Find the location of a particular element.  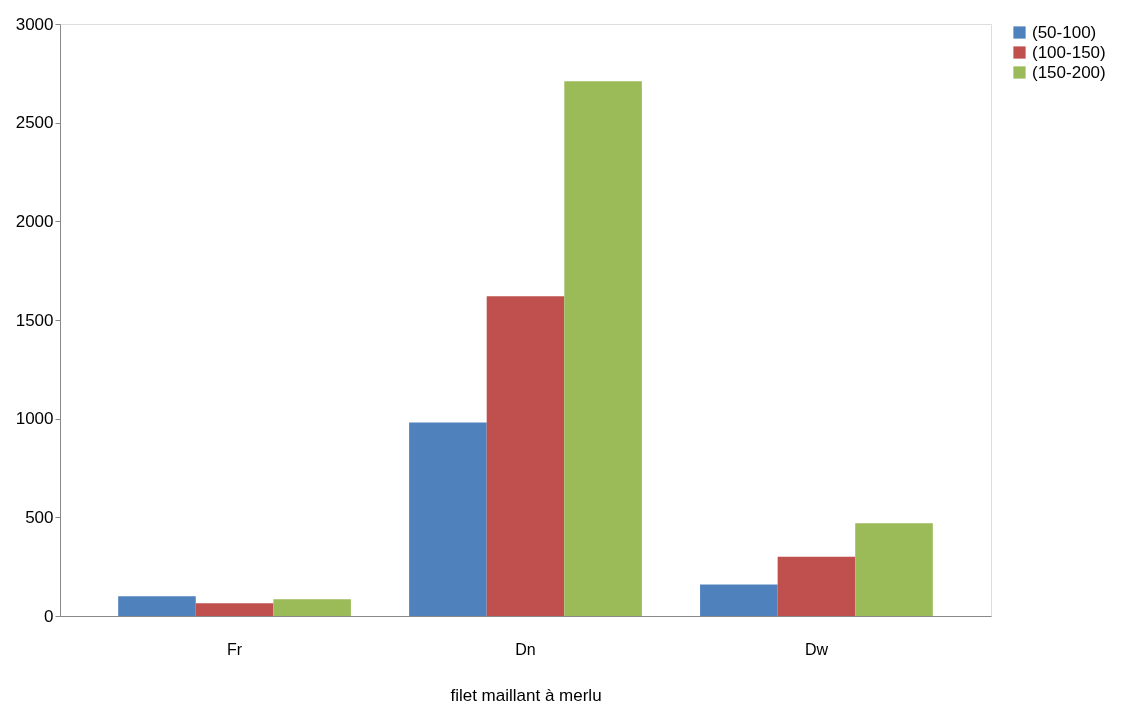

legend-label: (50-100) is located at coordinates (1064, 32).